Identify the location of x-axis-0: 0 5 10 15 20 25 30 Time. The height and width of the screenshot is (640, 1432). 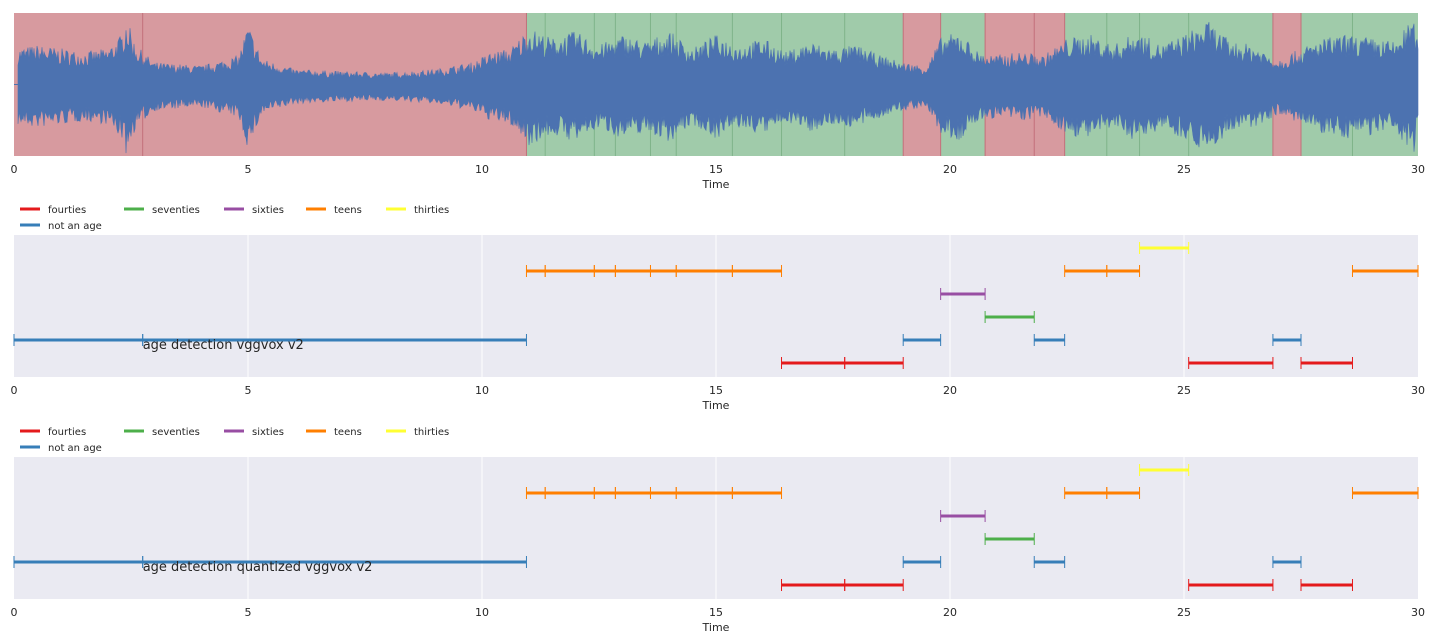
(718, 177).